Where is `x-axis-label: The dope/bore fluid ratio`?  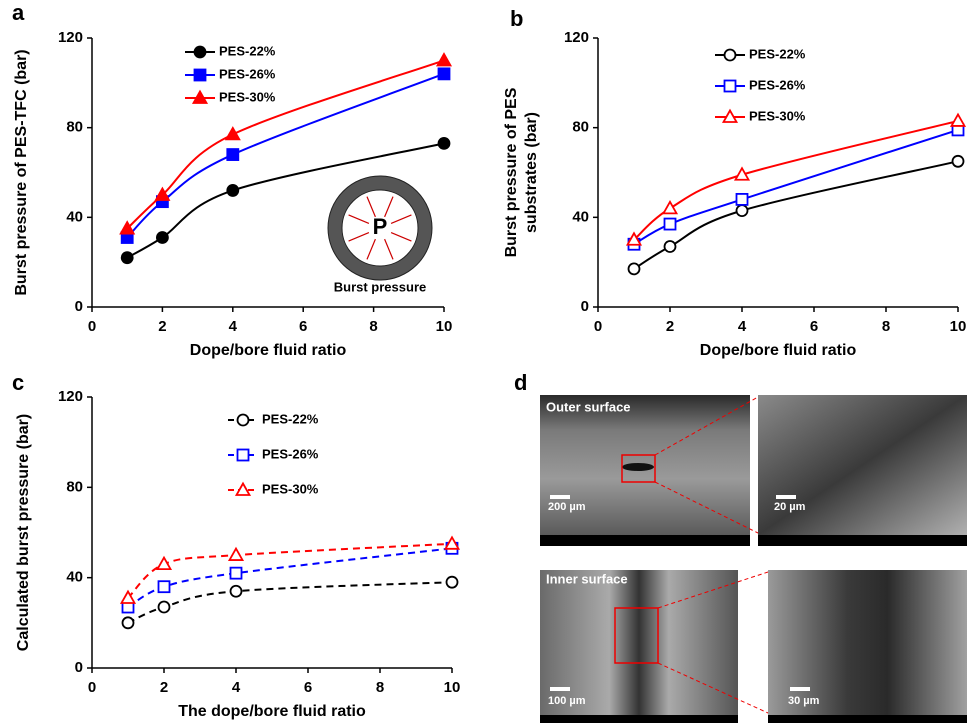
x-axis-label: The dope/bore fluid ratio is located at coordinates (272, 711).